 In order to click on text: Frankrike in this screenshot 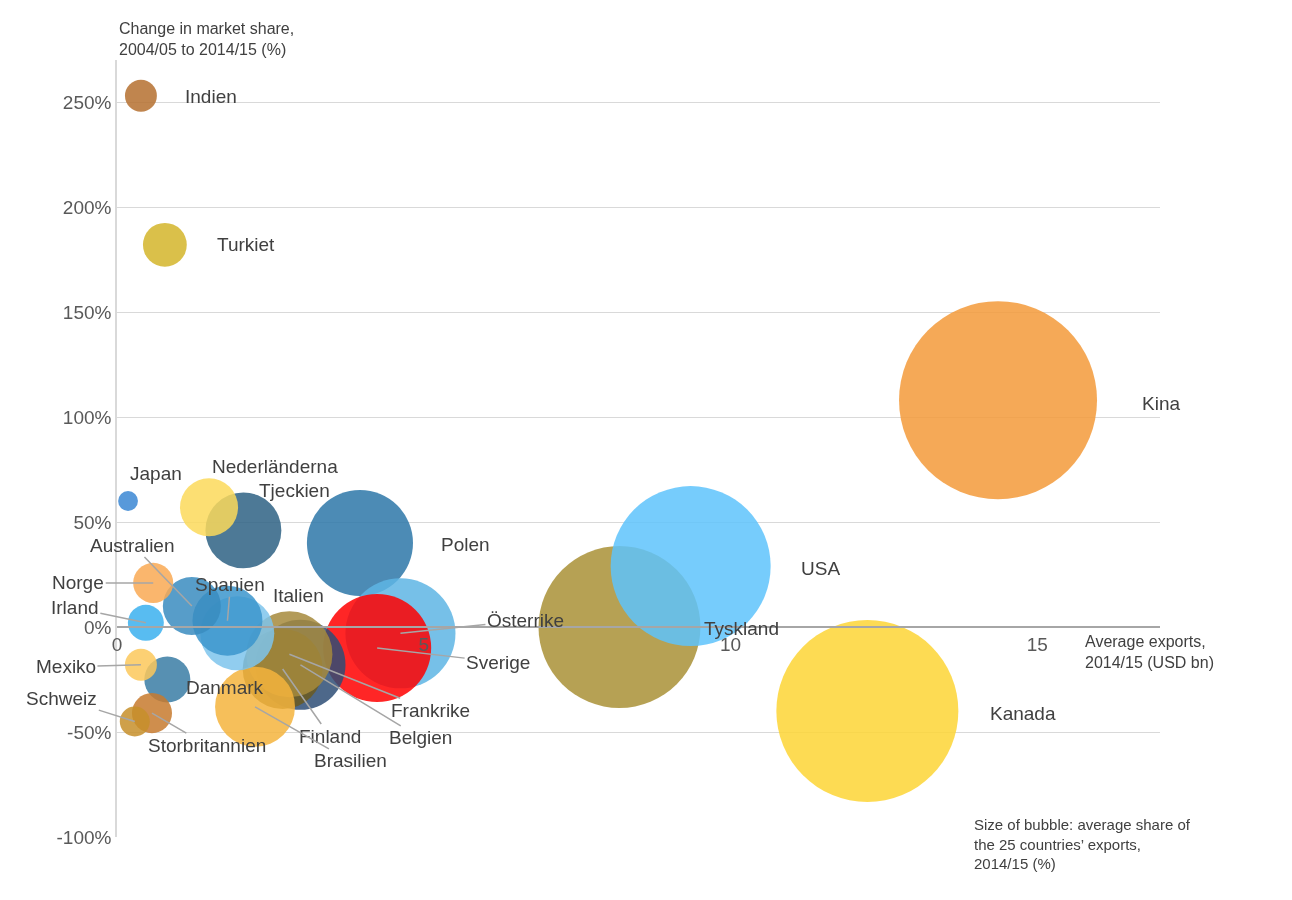, I will do `click(431, 710)`.